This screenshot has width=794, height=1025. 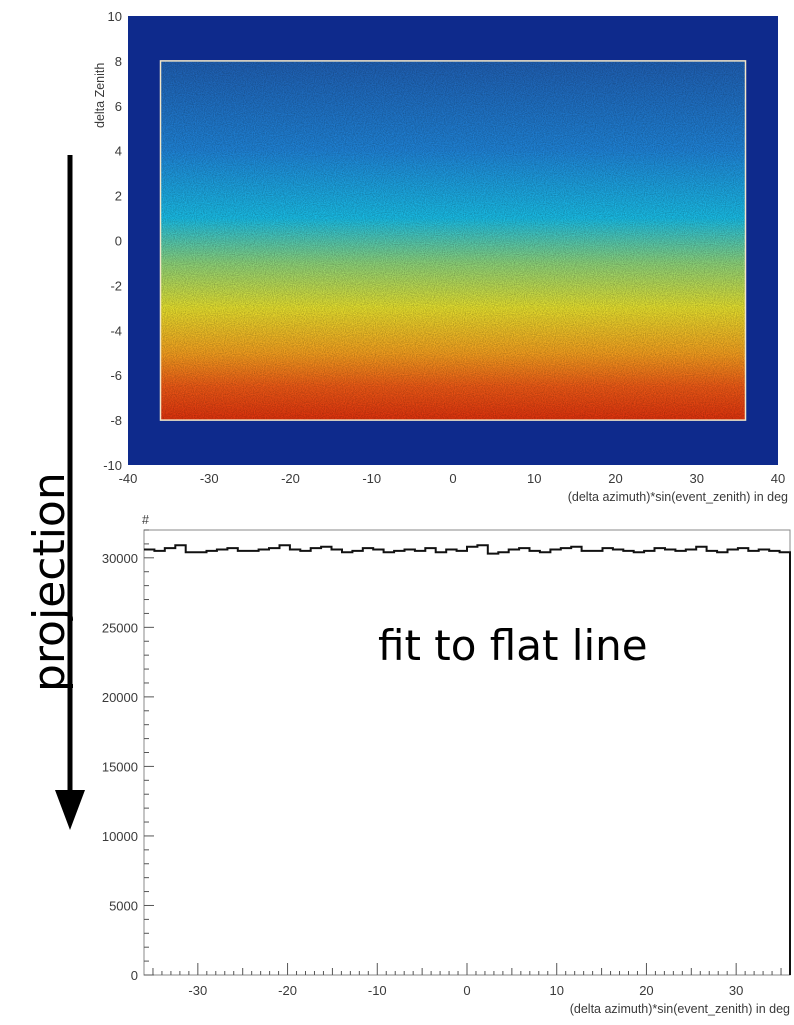 I want to click on projection-x-tick-label: 0, so click(x=466, y=990).